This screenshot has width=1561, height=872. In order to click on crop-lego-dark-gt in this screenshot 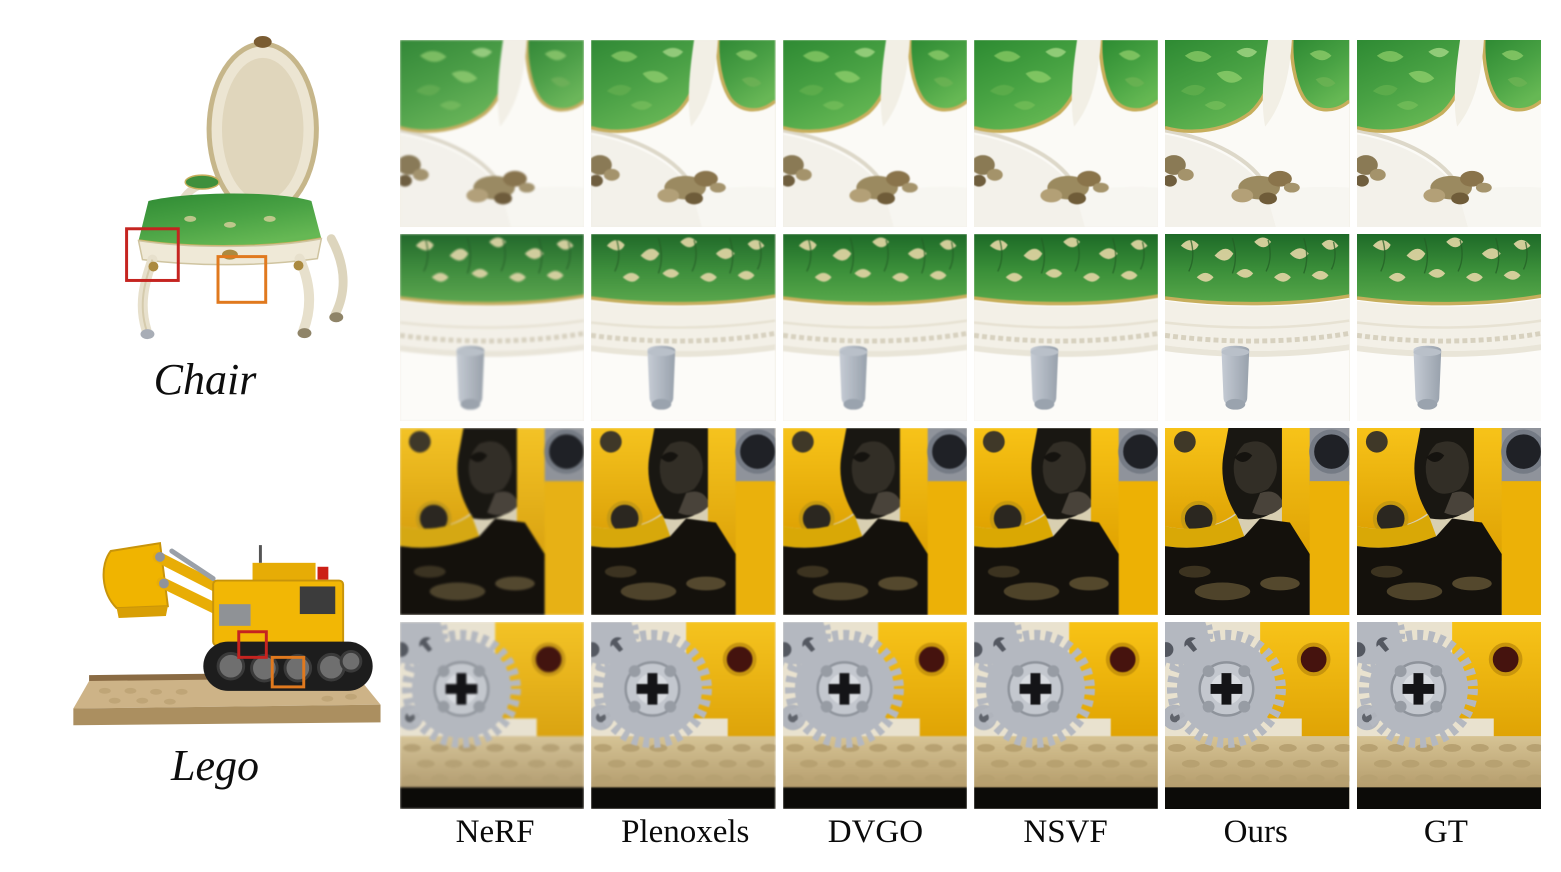, I will do `click(1448, 521)`.